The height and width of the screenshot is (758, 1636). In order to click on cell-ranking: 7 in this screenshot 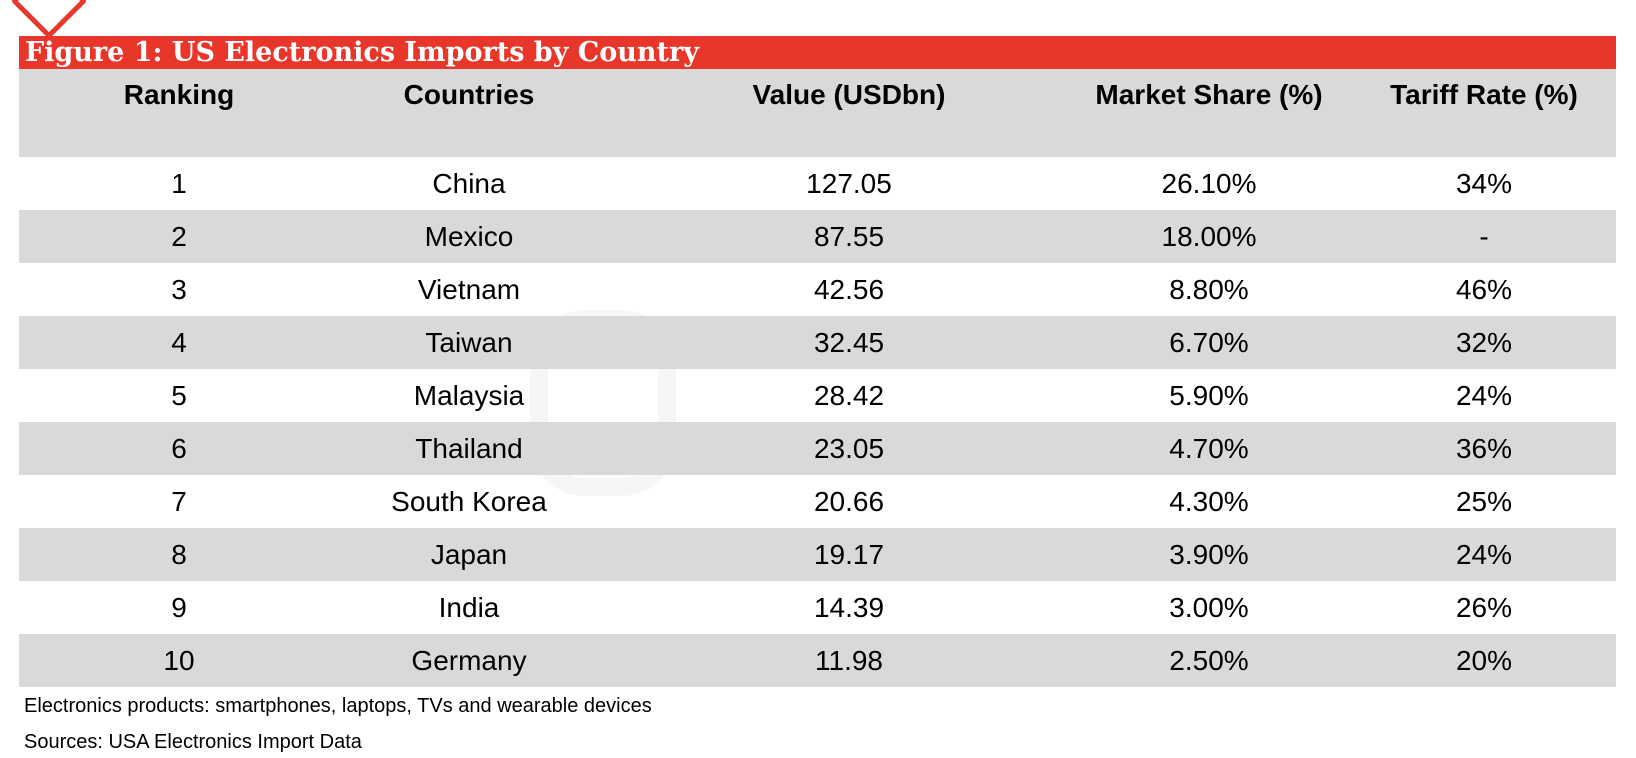, I will do `click(179, 501)`.